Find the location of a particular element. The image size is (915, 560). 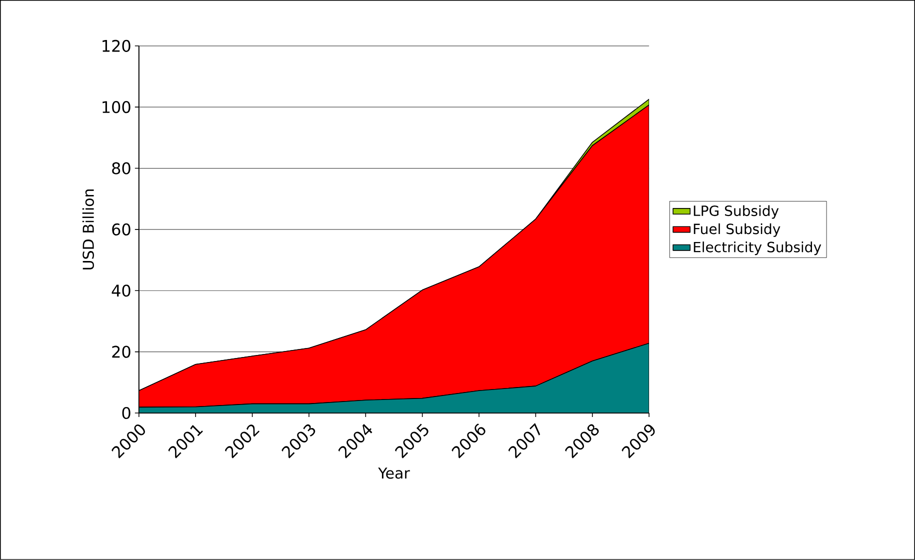

y-tick-label: 100 is located at coordinates (116, 107).